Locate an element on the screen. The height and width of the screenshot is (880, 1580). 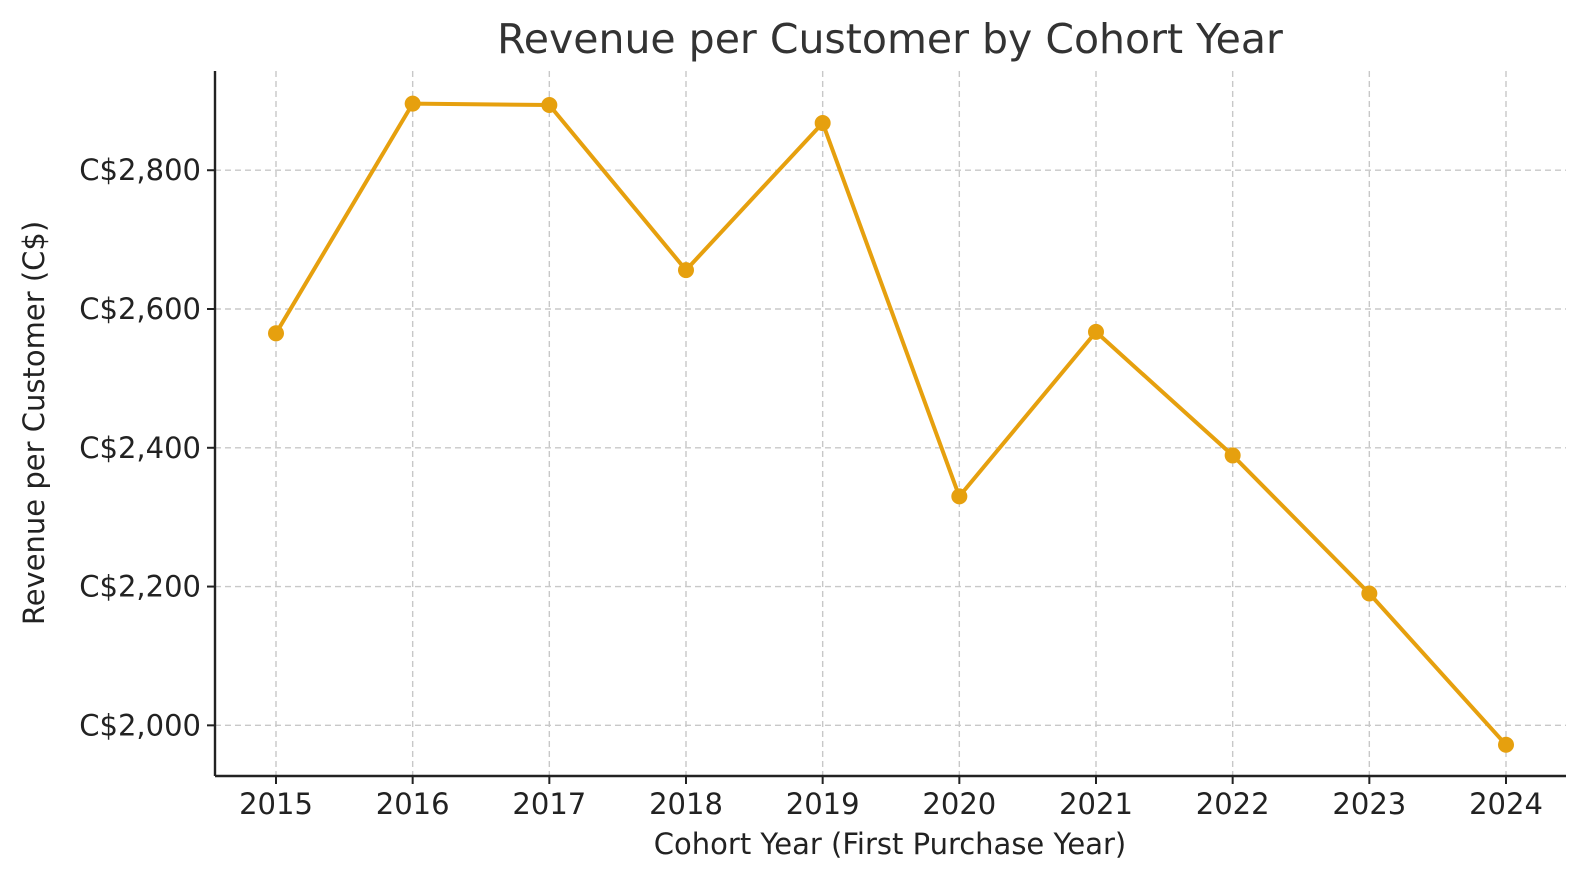
x-tick-label: 2018 is located at coordinates (686, 804).